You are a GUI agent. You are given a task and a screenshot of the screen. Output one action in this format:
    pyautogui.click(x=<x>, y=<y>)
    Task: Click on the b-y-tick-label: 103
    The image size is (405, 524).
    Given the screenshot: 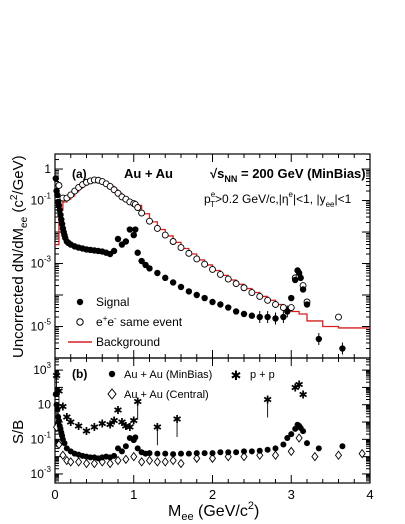 What is the action you would take?
    pyautogui.click(x=42, y=369)
    